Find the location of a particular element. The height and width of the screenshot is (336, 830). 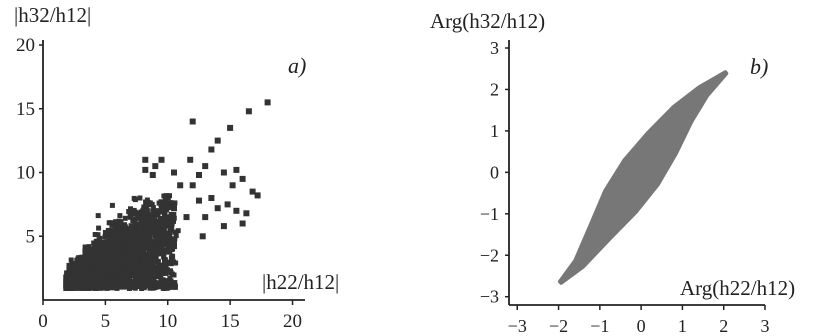

b-y-tick-label: 2 is located at coordinates (494, 89).